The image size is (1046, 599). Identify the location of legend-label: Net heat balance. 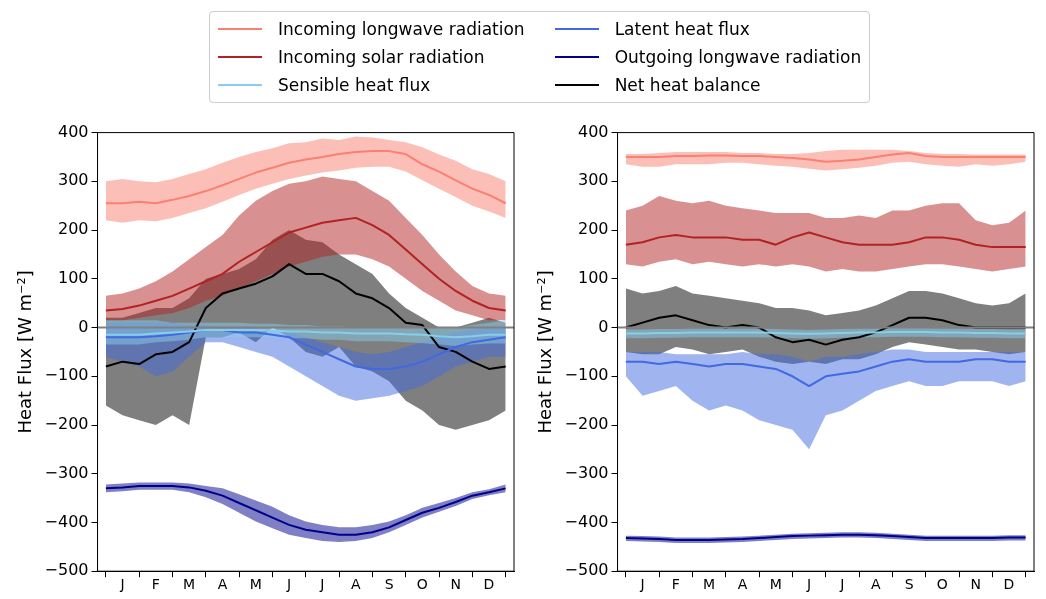
(687, 85).